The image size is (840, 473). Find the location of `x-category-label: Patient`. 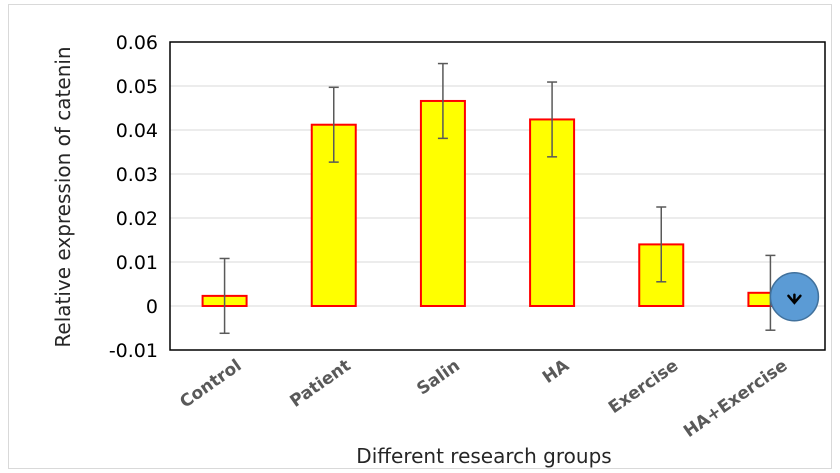

x-category-label: Patient is located at coordinates (320, 384).